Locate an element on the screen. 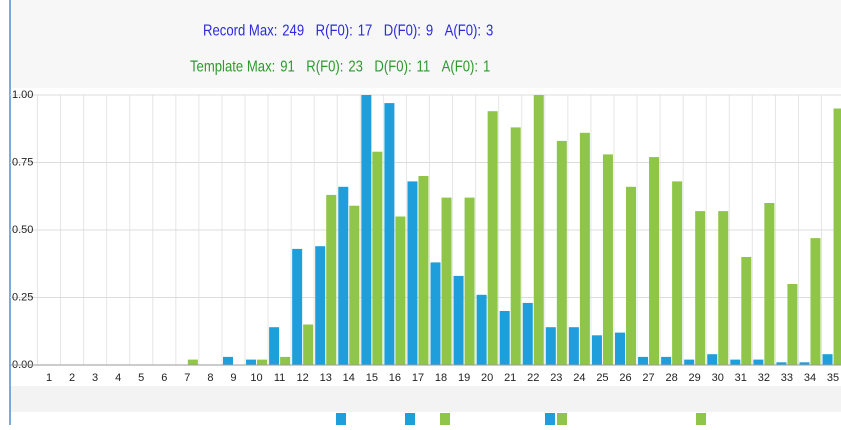 This screenshot has width=841, height=430. x-tick-label: 20 is located at coordinates (487, 378).